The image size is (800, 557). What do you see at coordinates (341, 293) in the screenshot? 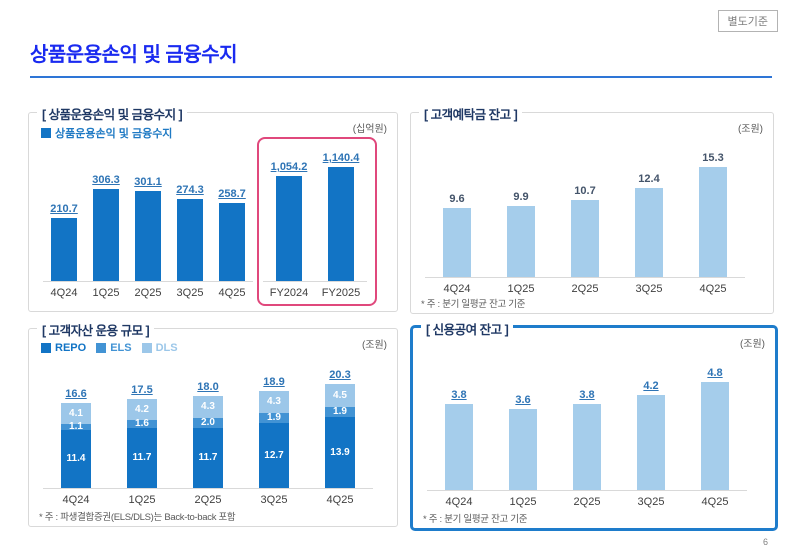
I see `x-axis-label: FY2025` at bounding box center [341, 293].